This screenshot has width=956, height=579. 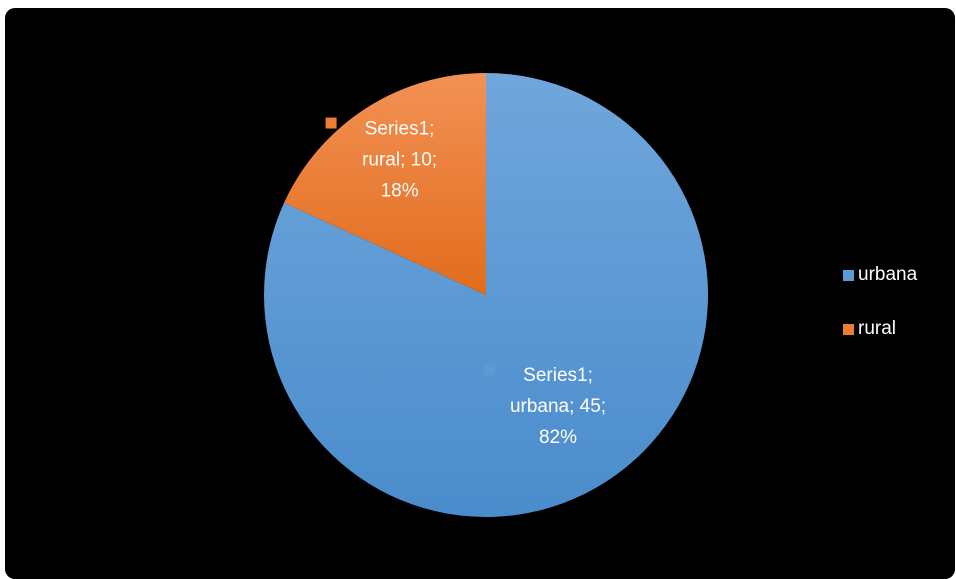 What do you see at coordinates (558, 437) in the screenshot?
I see `data-label-urbana-line-2: 82%` at bounding box center [558, 437].